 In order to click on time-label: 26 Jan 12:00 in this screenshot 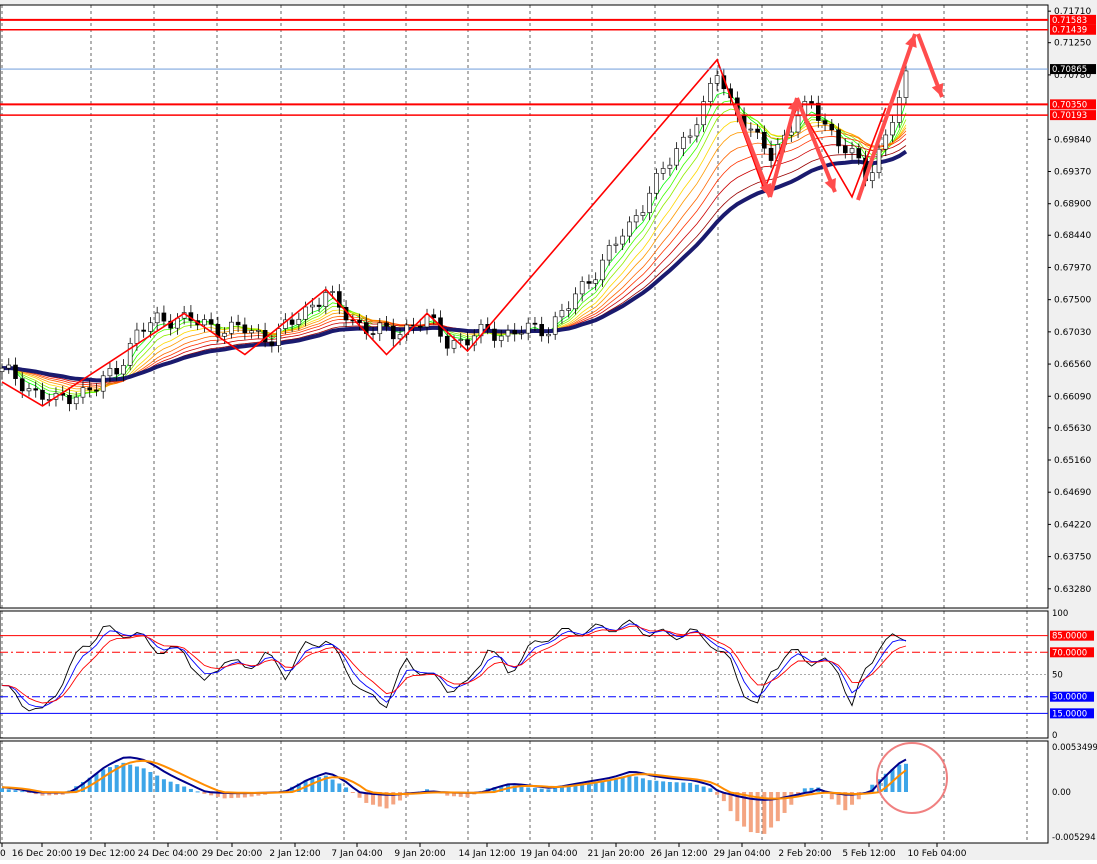, I will do `click(679, 854)`.